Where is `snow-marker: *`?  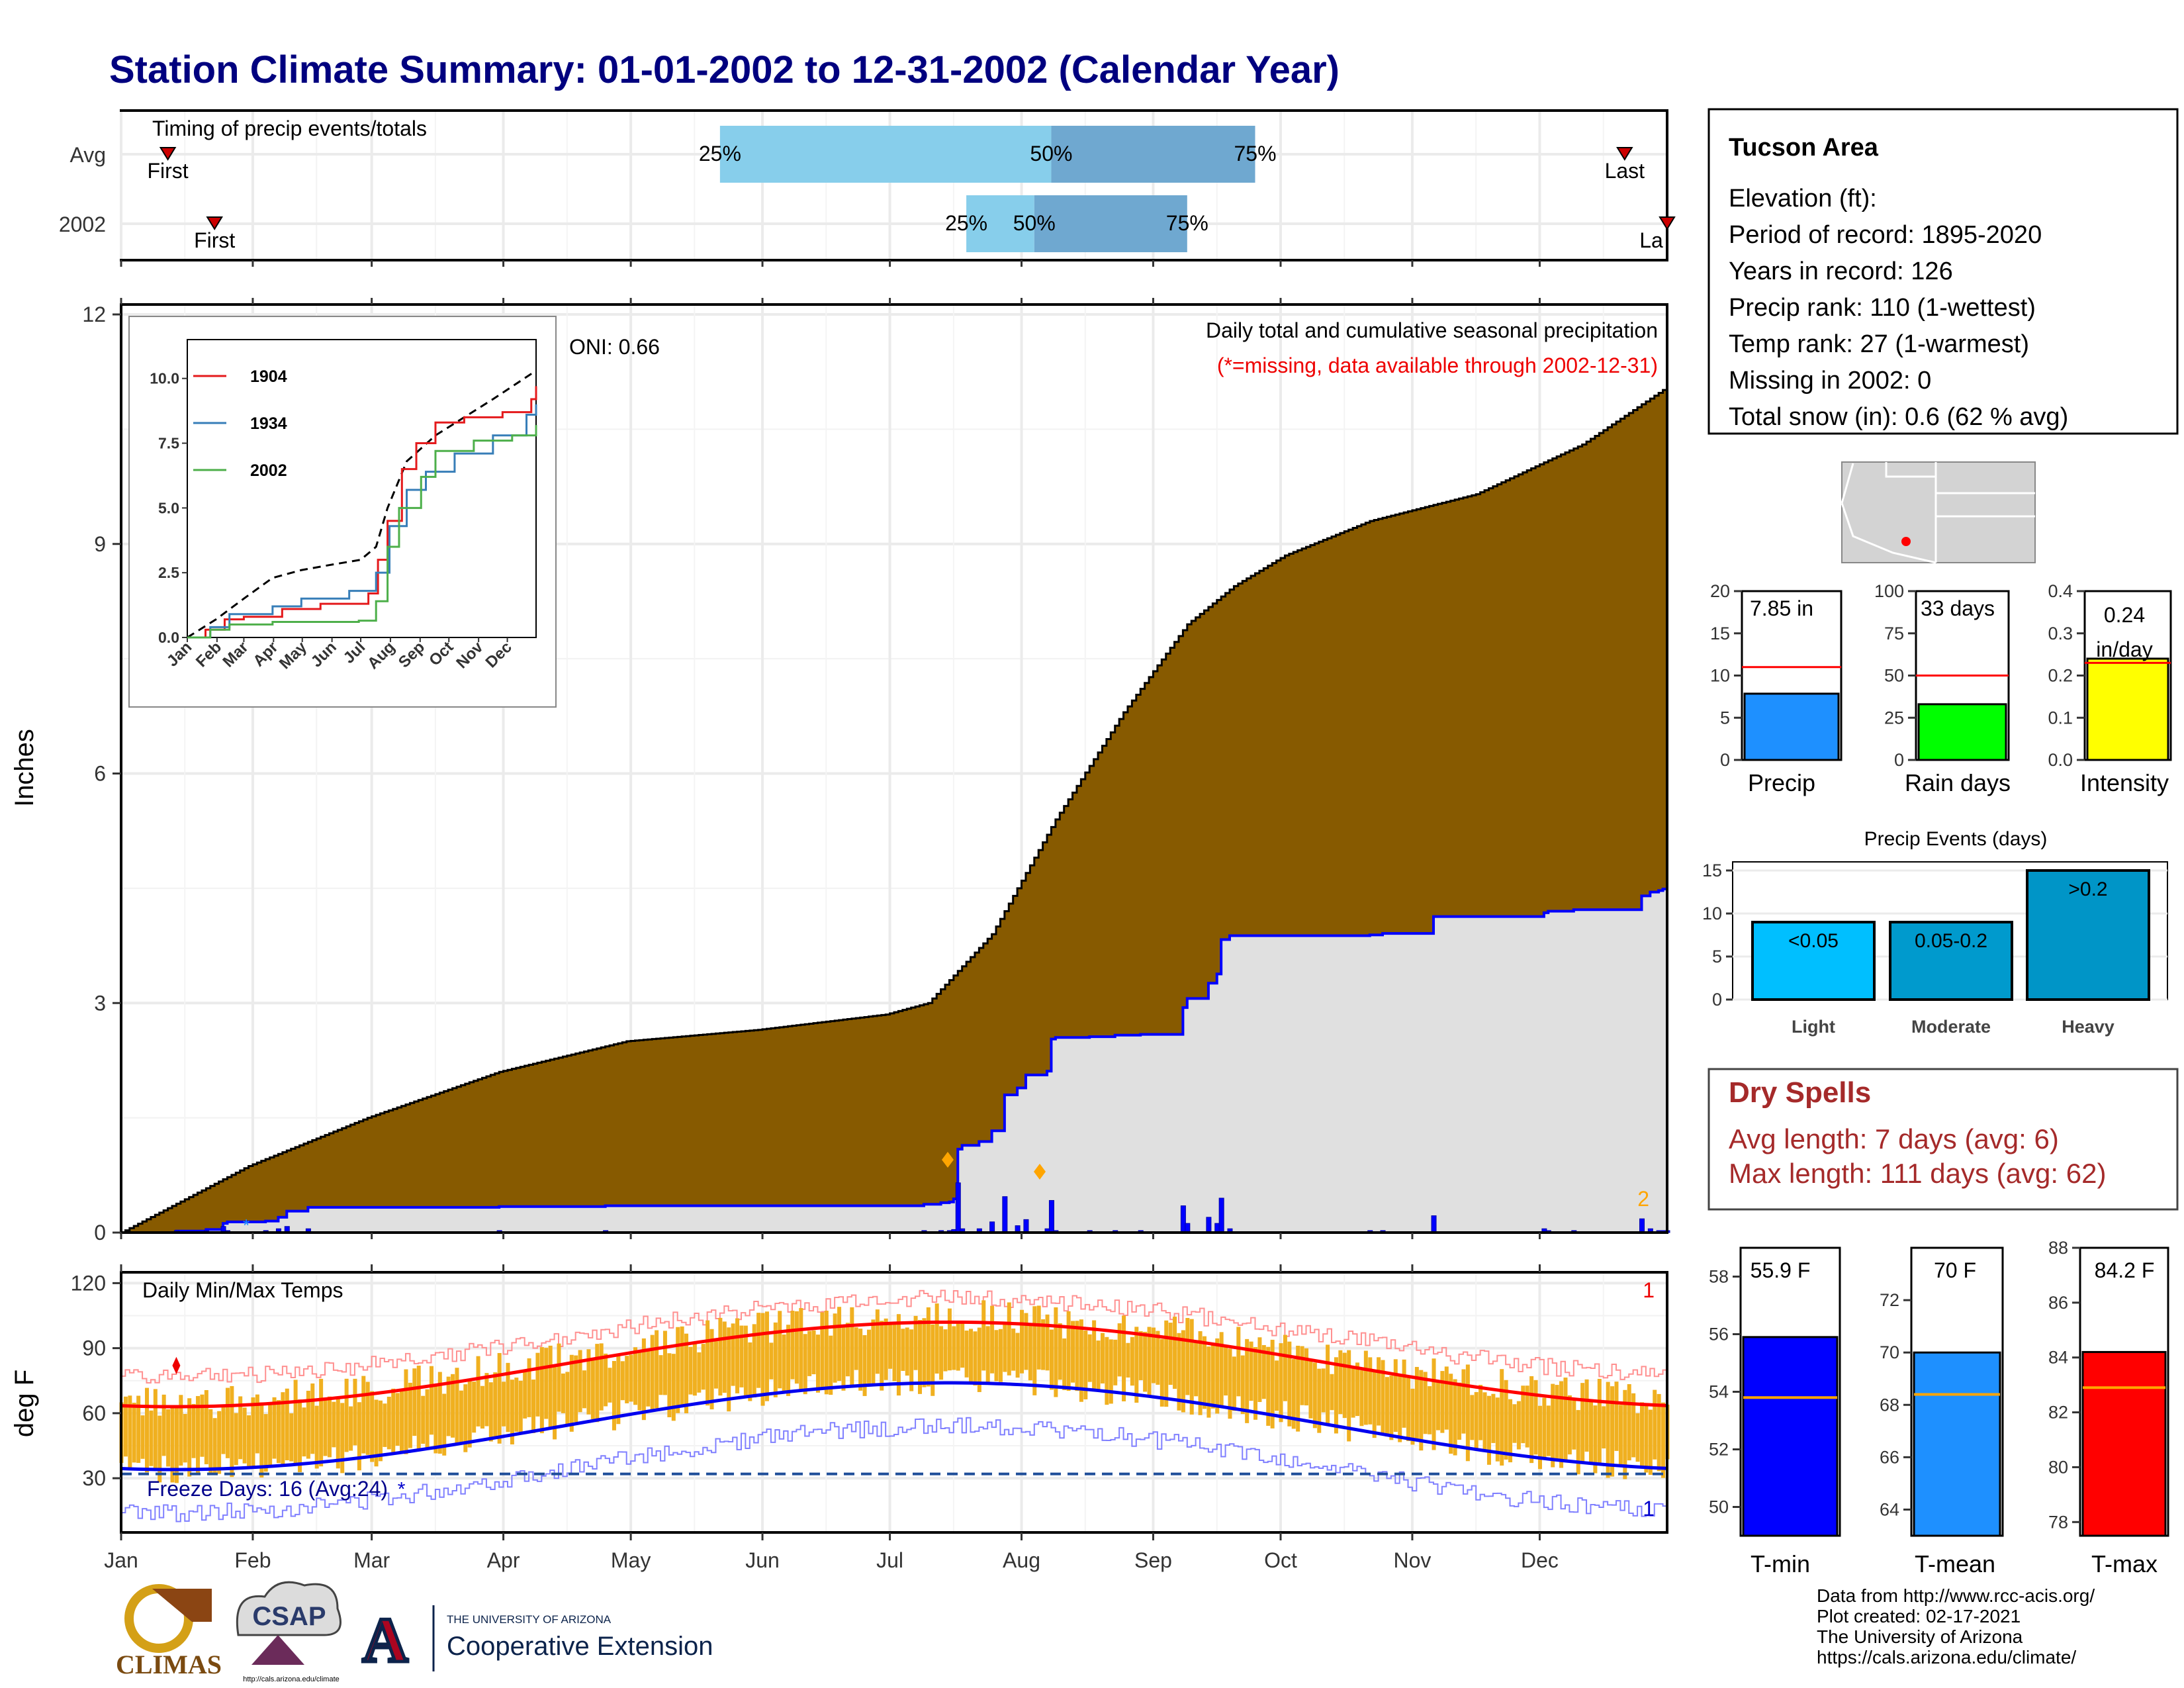 snow-marker: * is located at coordinates (246, 1225).